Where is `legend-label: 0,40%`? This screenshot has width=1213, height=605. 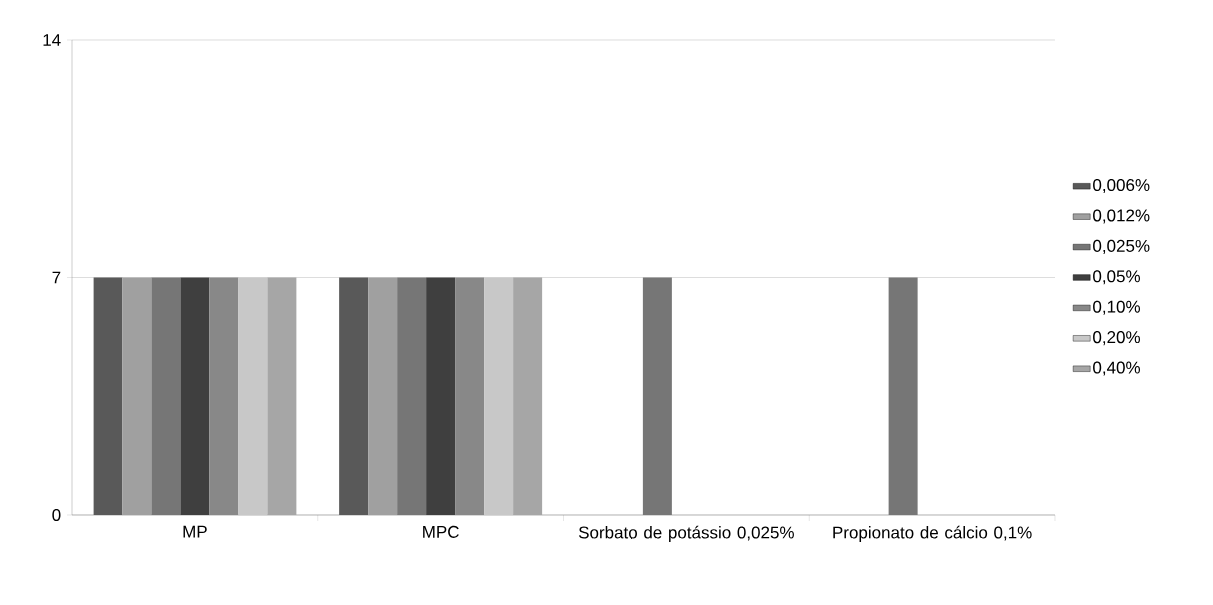
legend-label: 0,40% is located at coordinates (1116, 368).